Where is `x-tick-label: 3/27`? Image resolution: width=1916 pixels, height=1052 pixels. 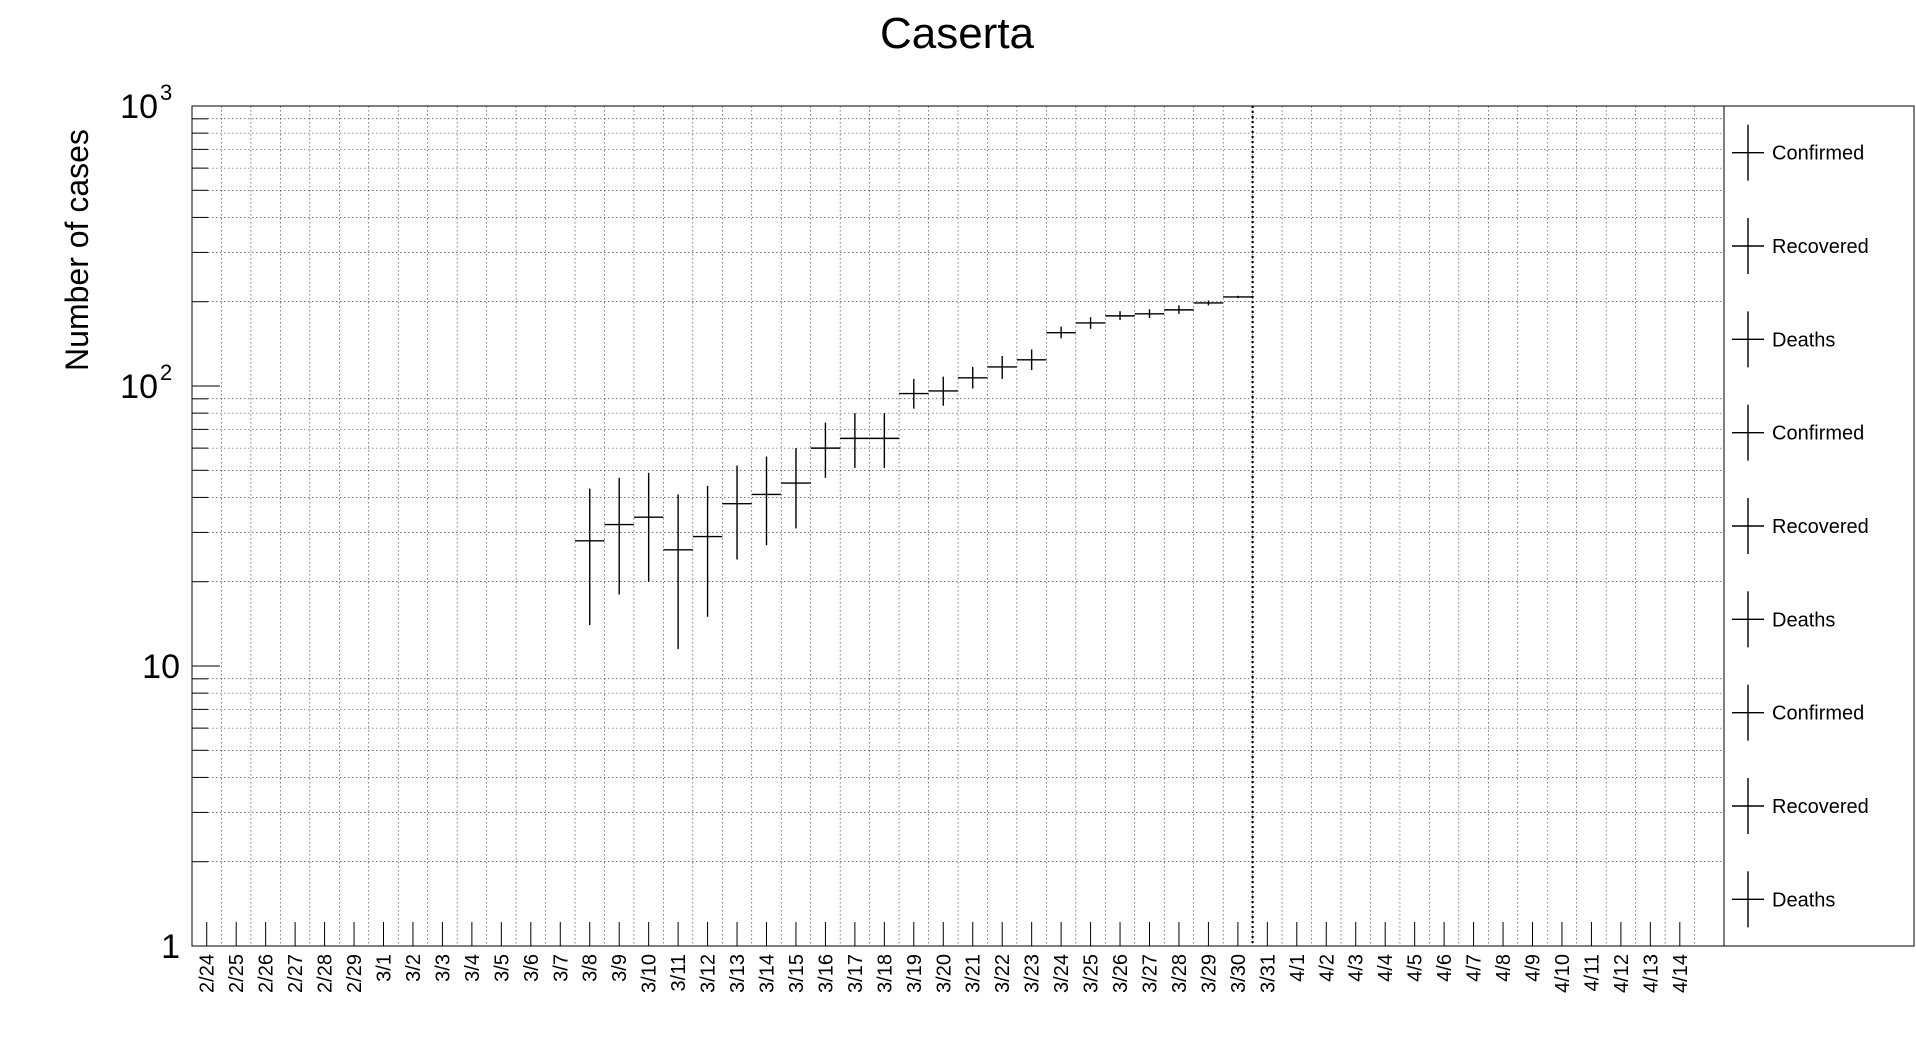
x-tick-label: 3/27 is located at coordinates (1151, 973).